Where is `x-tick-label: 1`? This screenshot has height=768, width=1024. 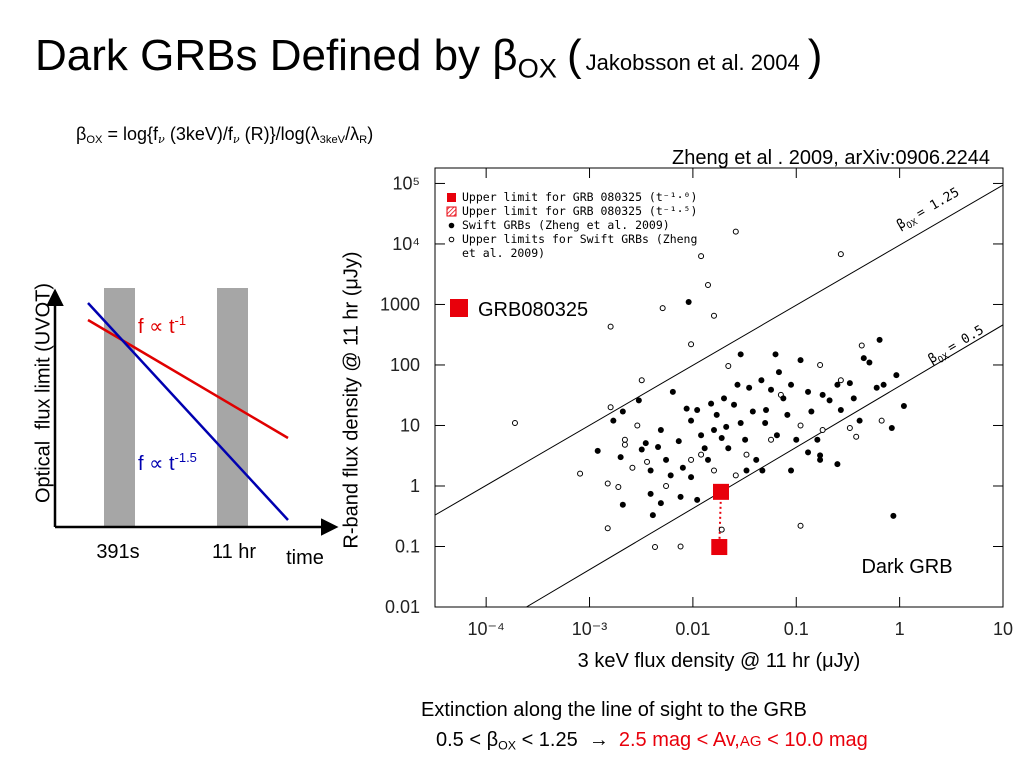
x-tick-label: 1 is located at coordinates (900, 629).